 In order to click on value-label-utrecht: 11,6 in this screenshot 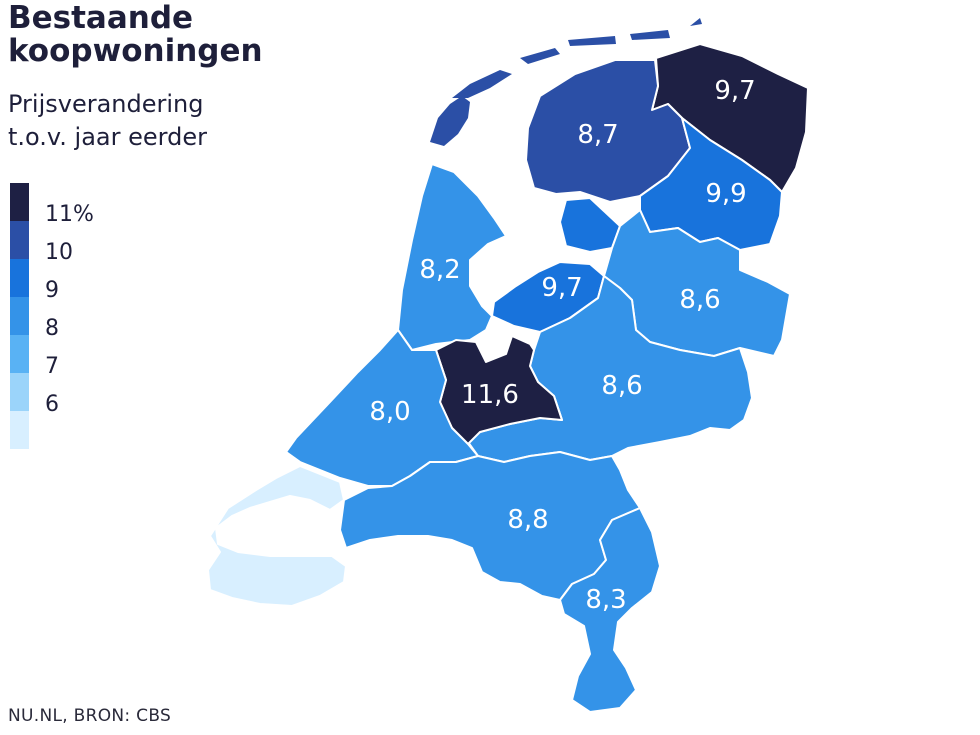, I will do `click(490, 395)`.